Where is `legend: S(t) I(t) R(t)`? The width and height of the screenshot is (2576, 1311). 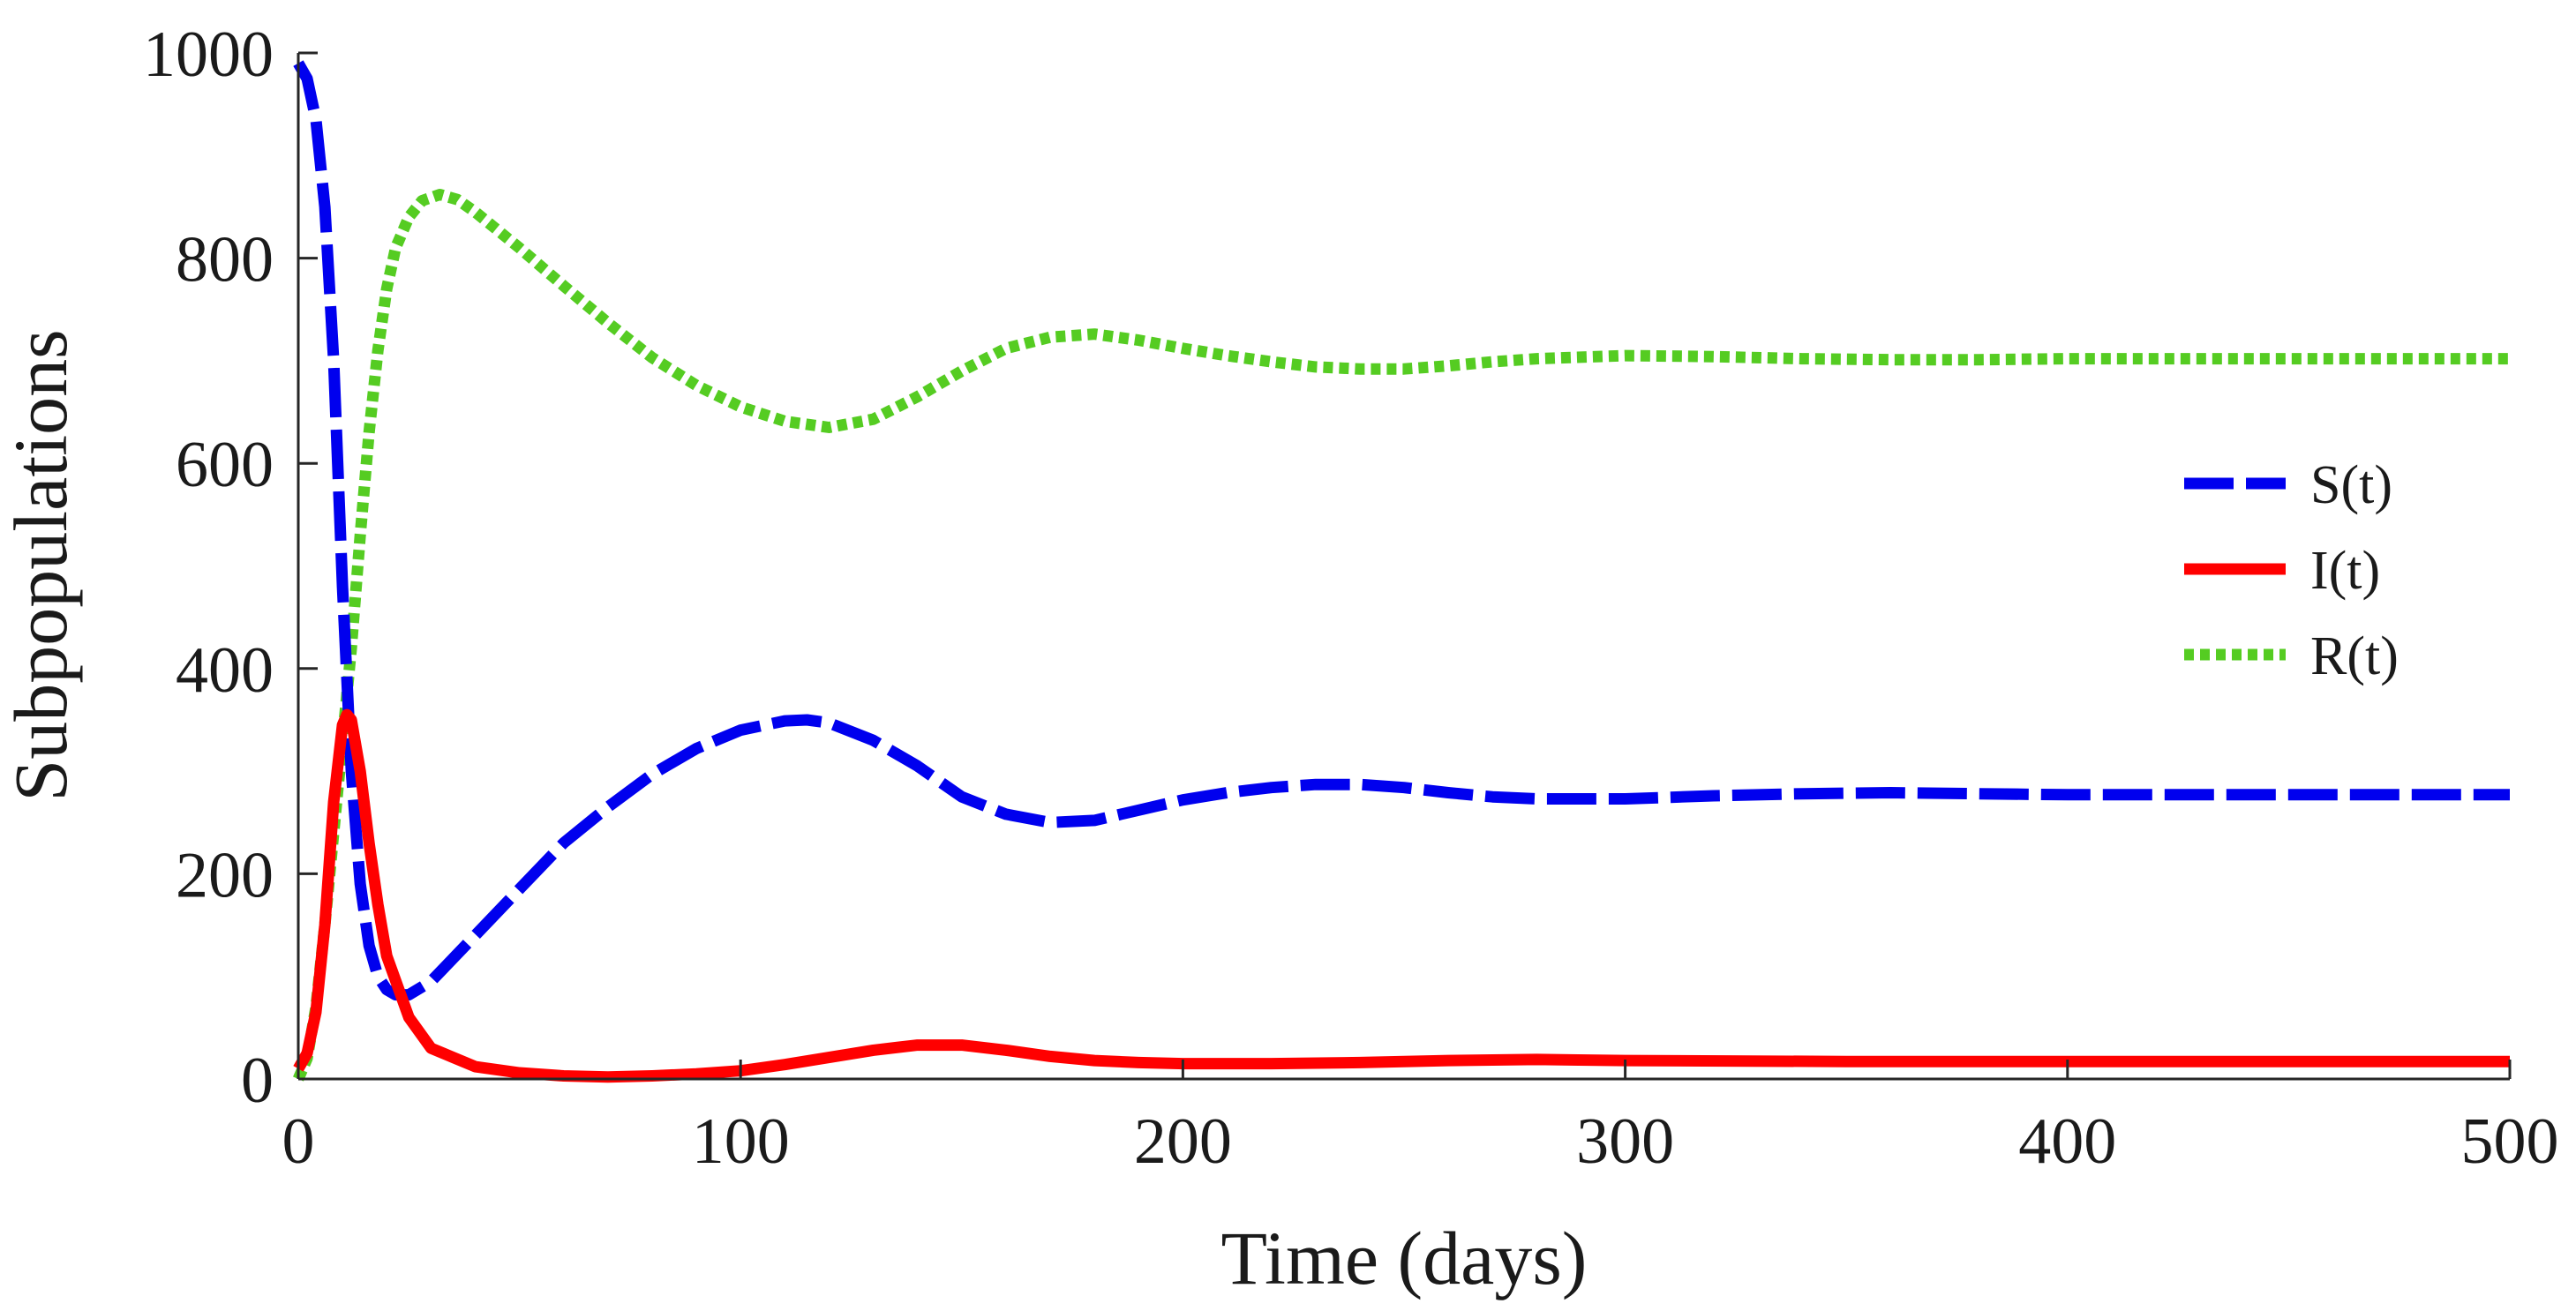 legend: S(t) I(t) R(t) is located at coordinates (2291, 570).